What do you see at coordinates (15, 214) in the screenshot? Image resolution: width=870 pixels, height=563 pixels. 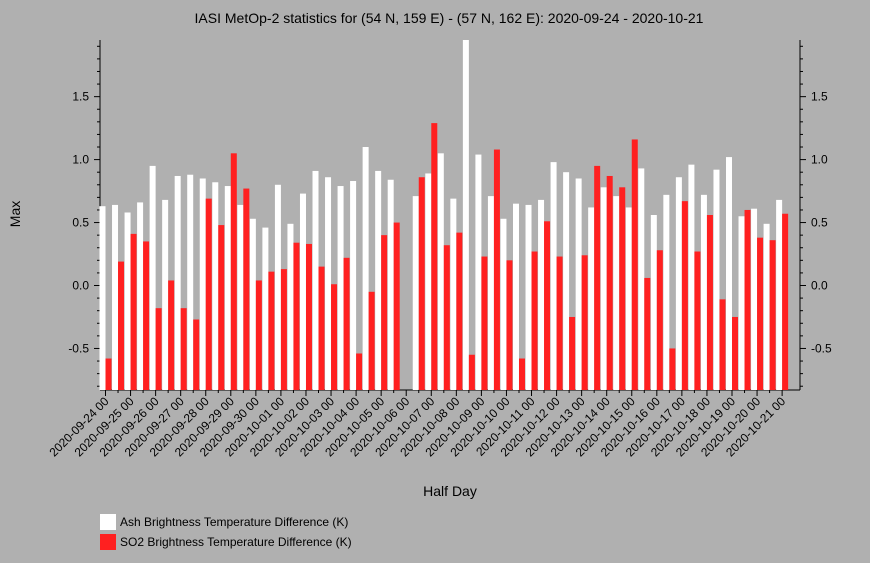 I see `y-axis-label: Max` at bounding box center [15, 214].